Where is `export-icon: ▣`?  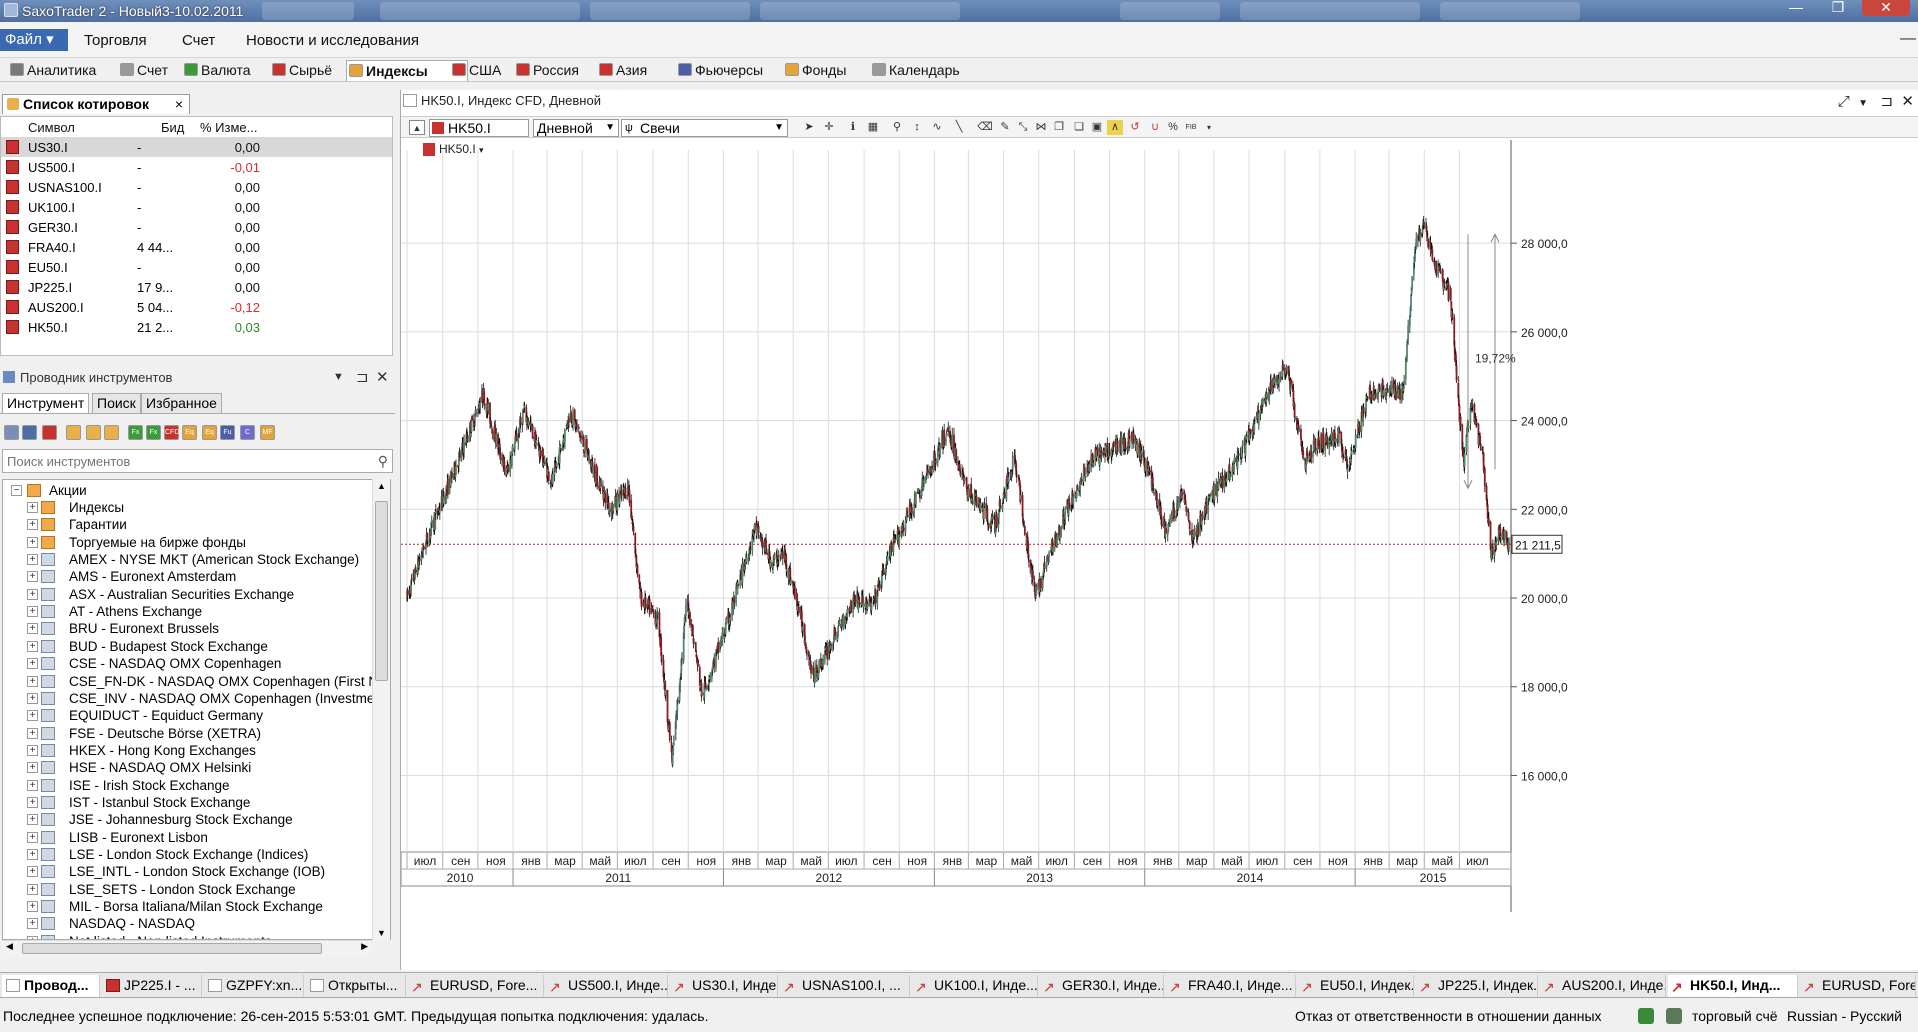 export-icon: ▣ is located at coordinates (1097, 127).